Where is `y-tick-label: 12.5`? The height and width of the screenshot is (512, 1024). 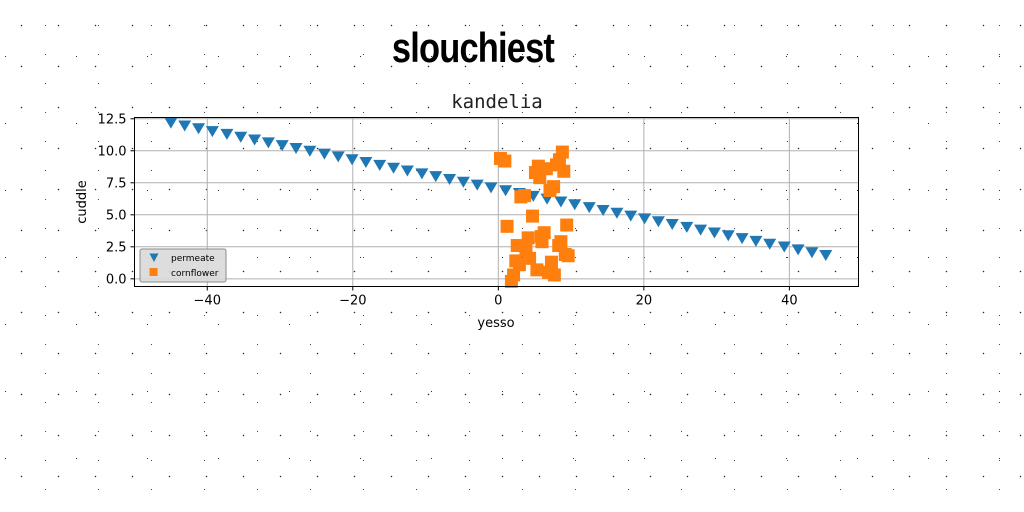 y-tick-label: 12.5 is located at coordinates (112, 119).